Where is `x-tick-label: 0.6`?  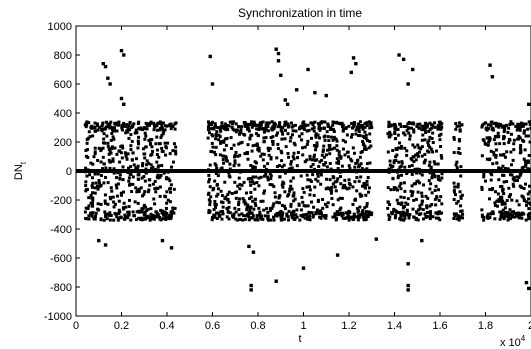
x-tick-label: 0.6 is located at coordinates (212, 326).